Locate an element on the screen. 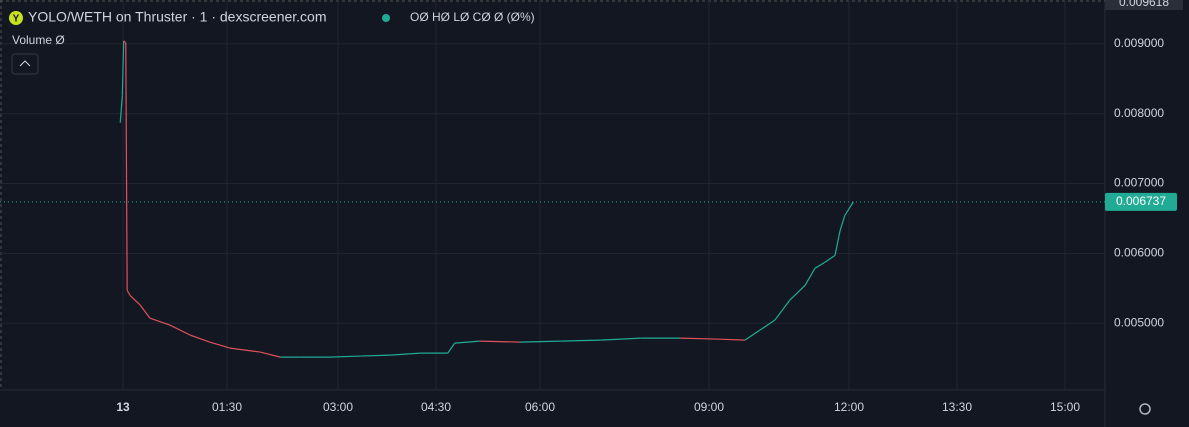 This screenshot has width=1189, height=427. y-tick-label: 0.008000 is located at coordinates (1139, 113).